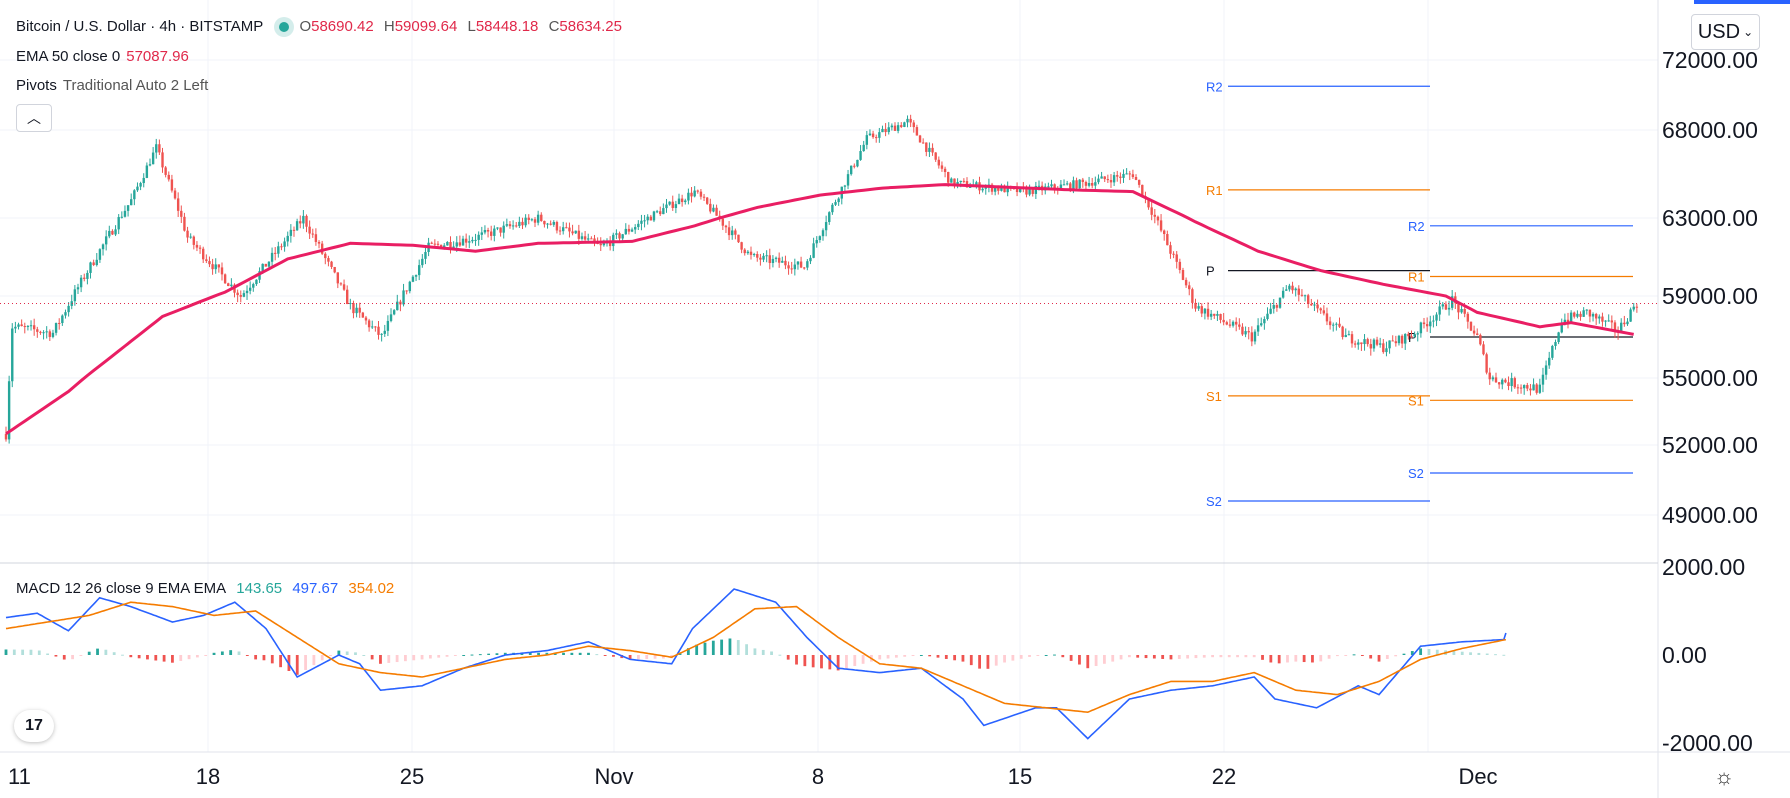 The width and height of the screenshot is (1790, 798). What do you see at coordinates (1710, 515) in the screenshot?
I see `price-tick-label: 49000.00` at bounding box center [1710, 515].